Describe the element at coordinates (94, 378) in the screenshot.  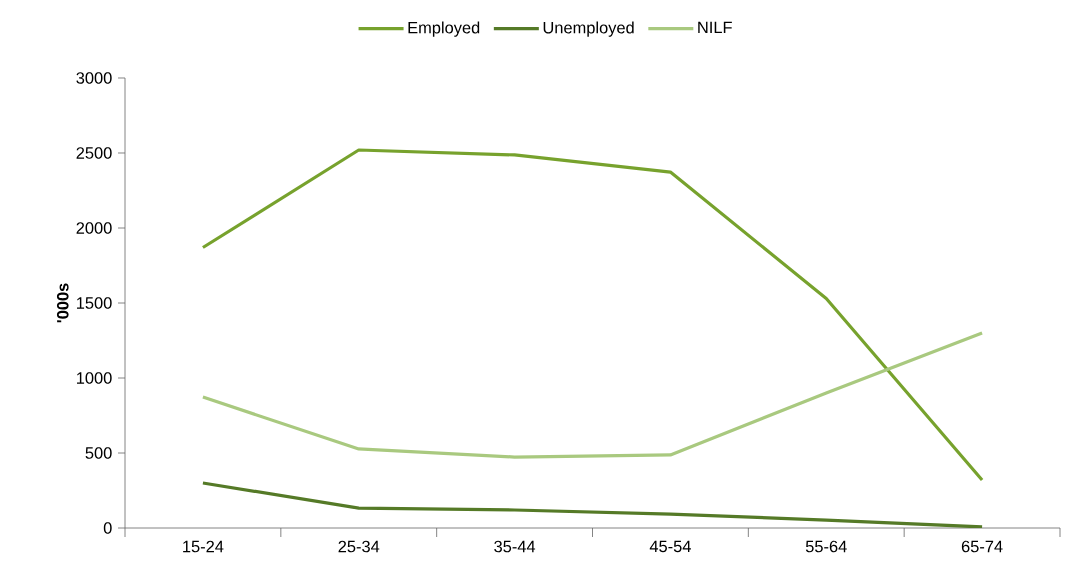
I see `y-tick-label: 1000` at that location.